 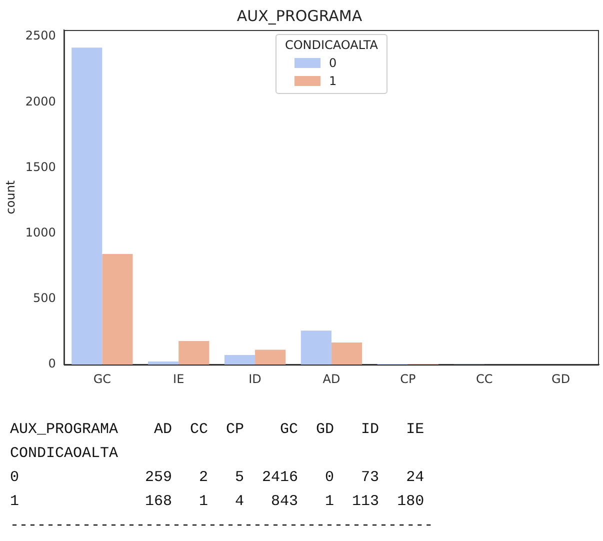 I want to click on x-tick-label: CP, so click(x=408, y=379).